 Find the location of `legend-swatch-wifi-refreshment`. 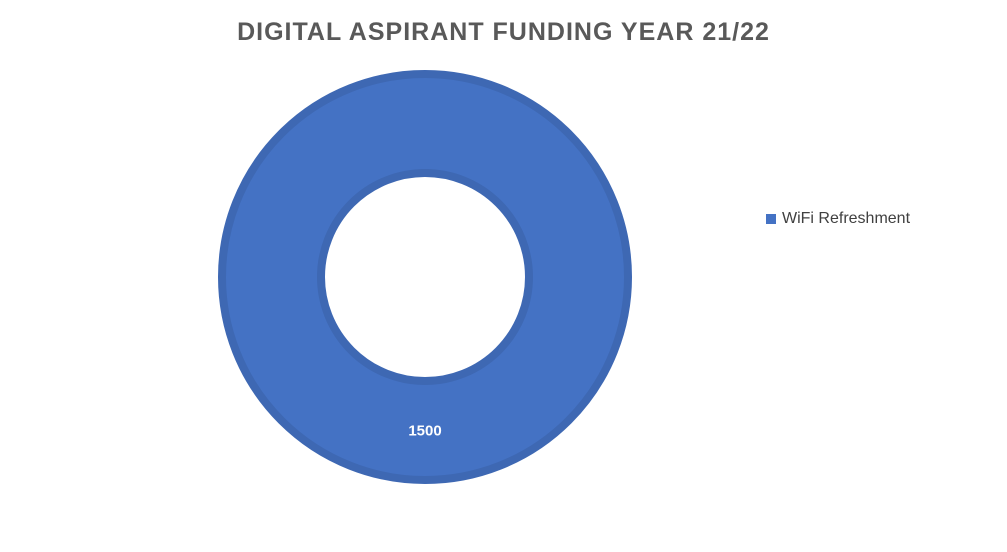

legend-swatch-wifi-refreshment is located at coordinates (771, 219).